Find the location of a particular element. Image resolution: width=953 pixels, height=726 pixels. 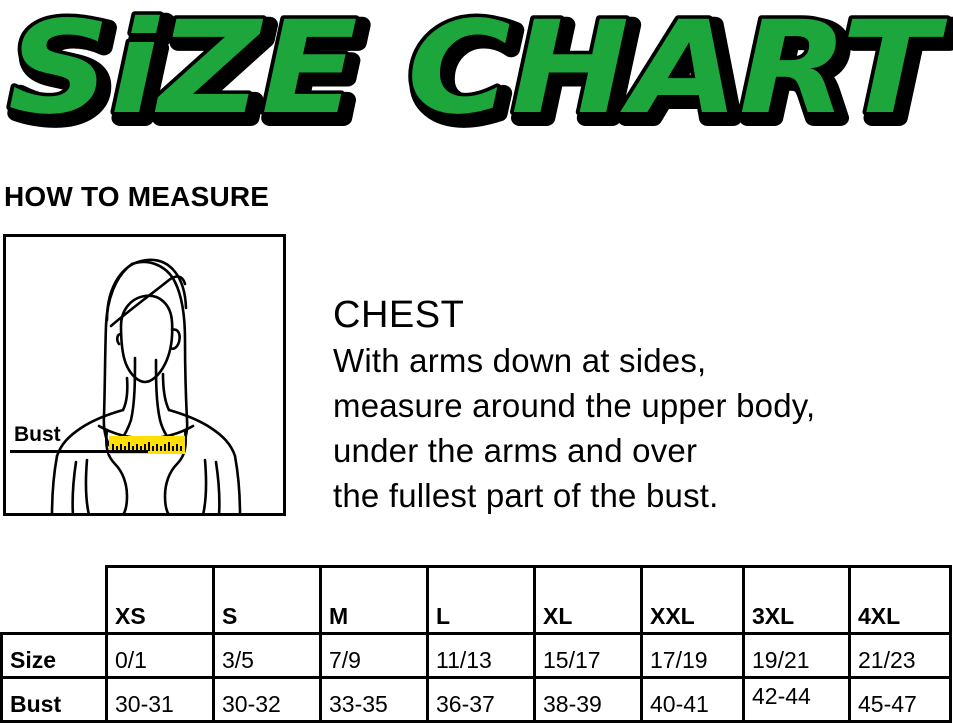

table-cell-size-s: 3/5 is located at coordinates (267, 655).